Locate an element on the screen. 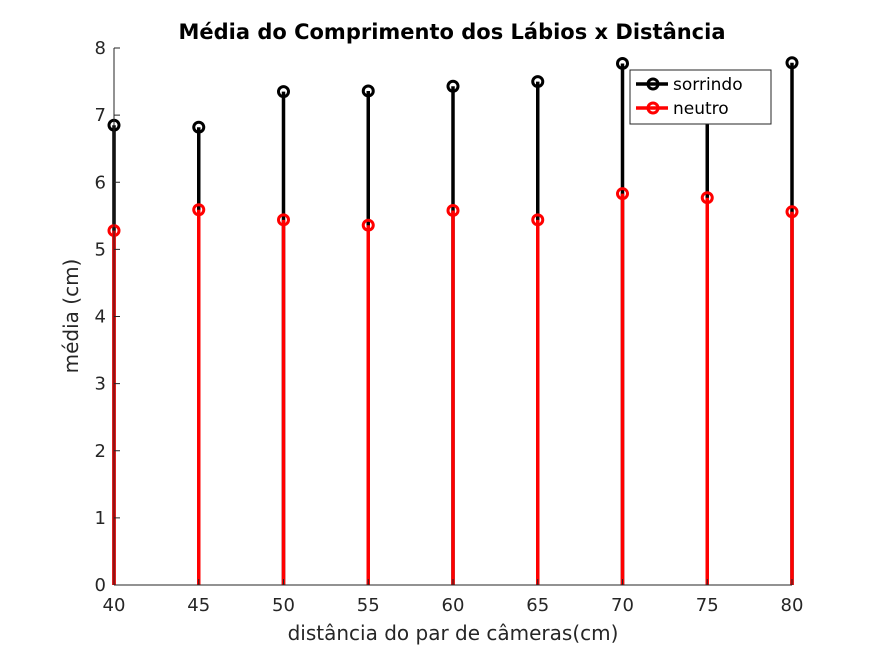 The image size is (875, 656). y-tick-label: 6 is located at coordinates (100, 182).